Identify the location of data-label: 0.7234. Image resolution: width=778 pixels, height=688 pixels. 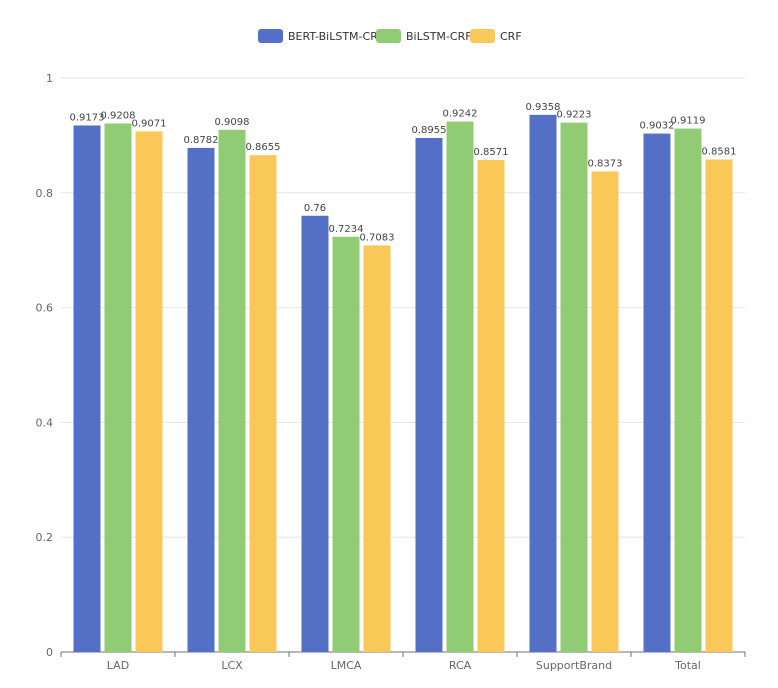
(346, 229).